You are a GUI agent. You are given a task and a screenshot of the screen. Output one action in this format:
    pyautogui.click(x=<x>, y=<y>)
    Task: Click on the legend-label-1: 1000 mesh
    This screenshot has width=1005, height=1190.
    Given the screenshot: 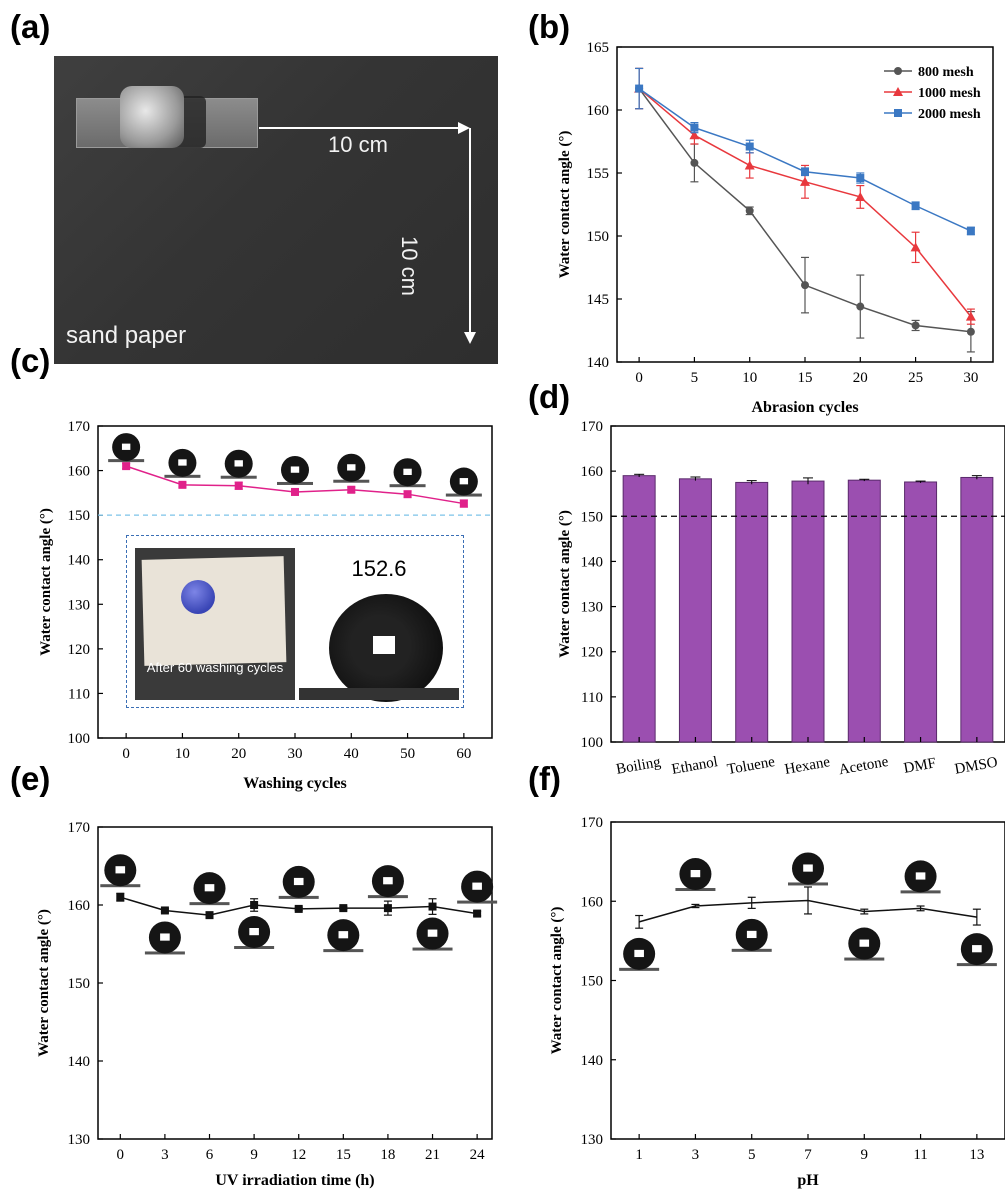 What is the action you would take?
    pyautogui.click(x=949, y=93)
    